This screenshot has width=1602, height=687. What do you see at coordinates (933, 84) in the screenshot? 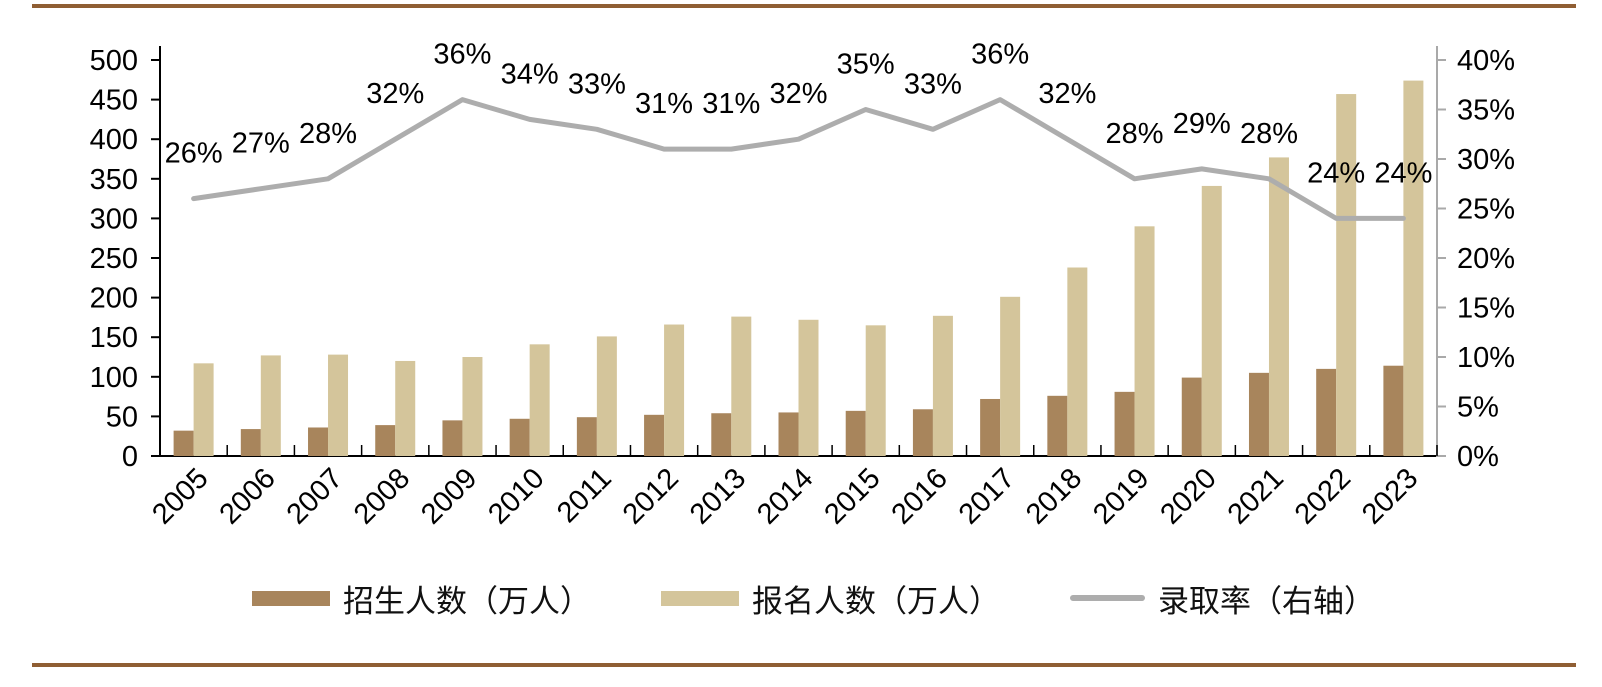
I see `admission-rate-point-label-2016: 33%` at bounding box center [933, 84].